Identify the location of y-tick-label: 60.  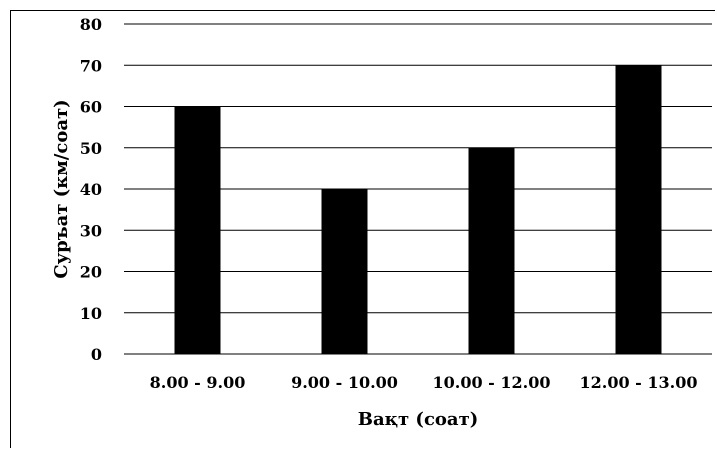
(91, 107).